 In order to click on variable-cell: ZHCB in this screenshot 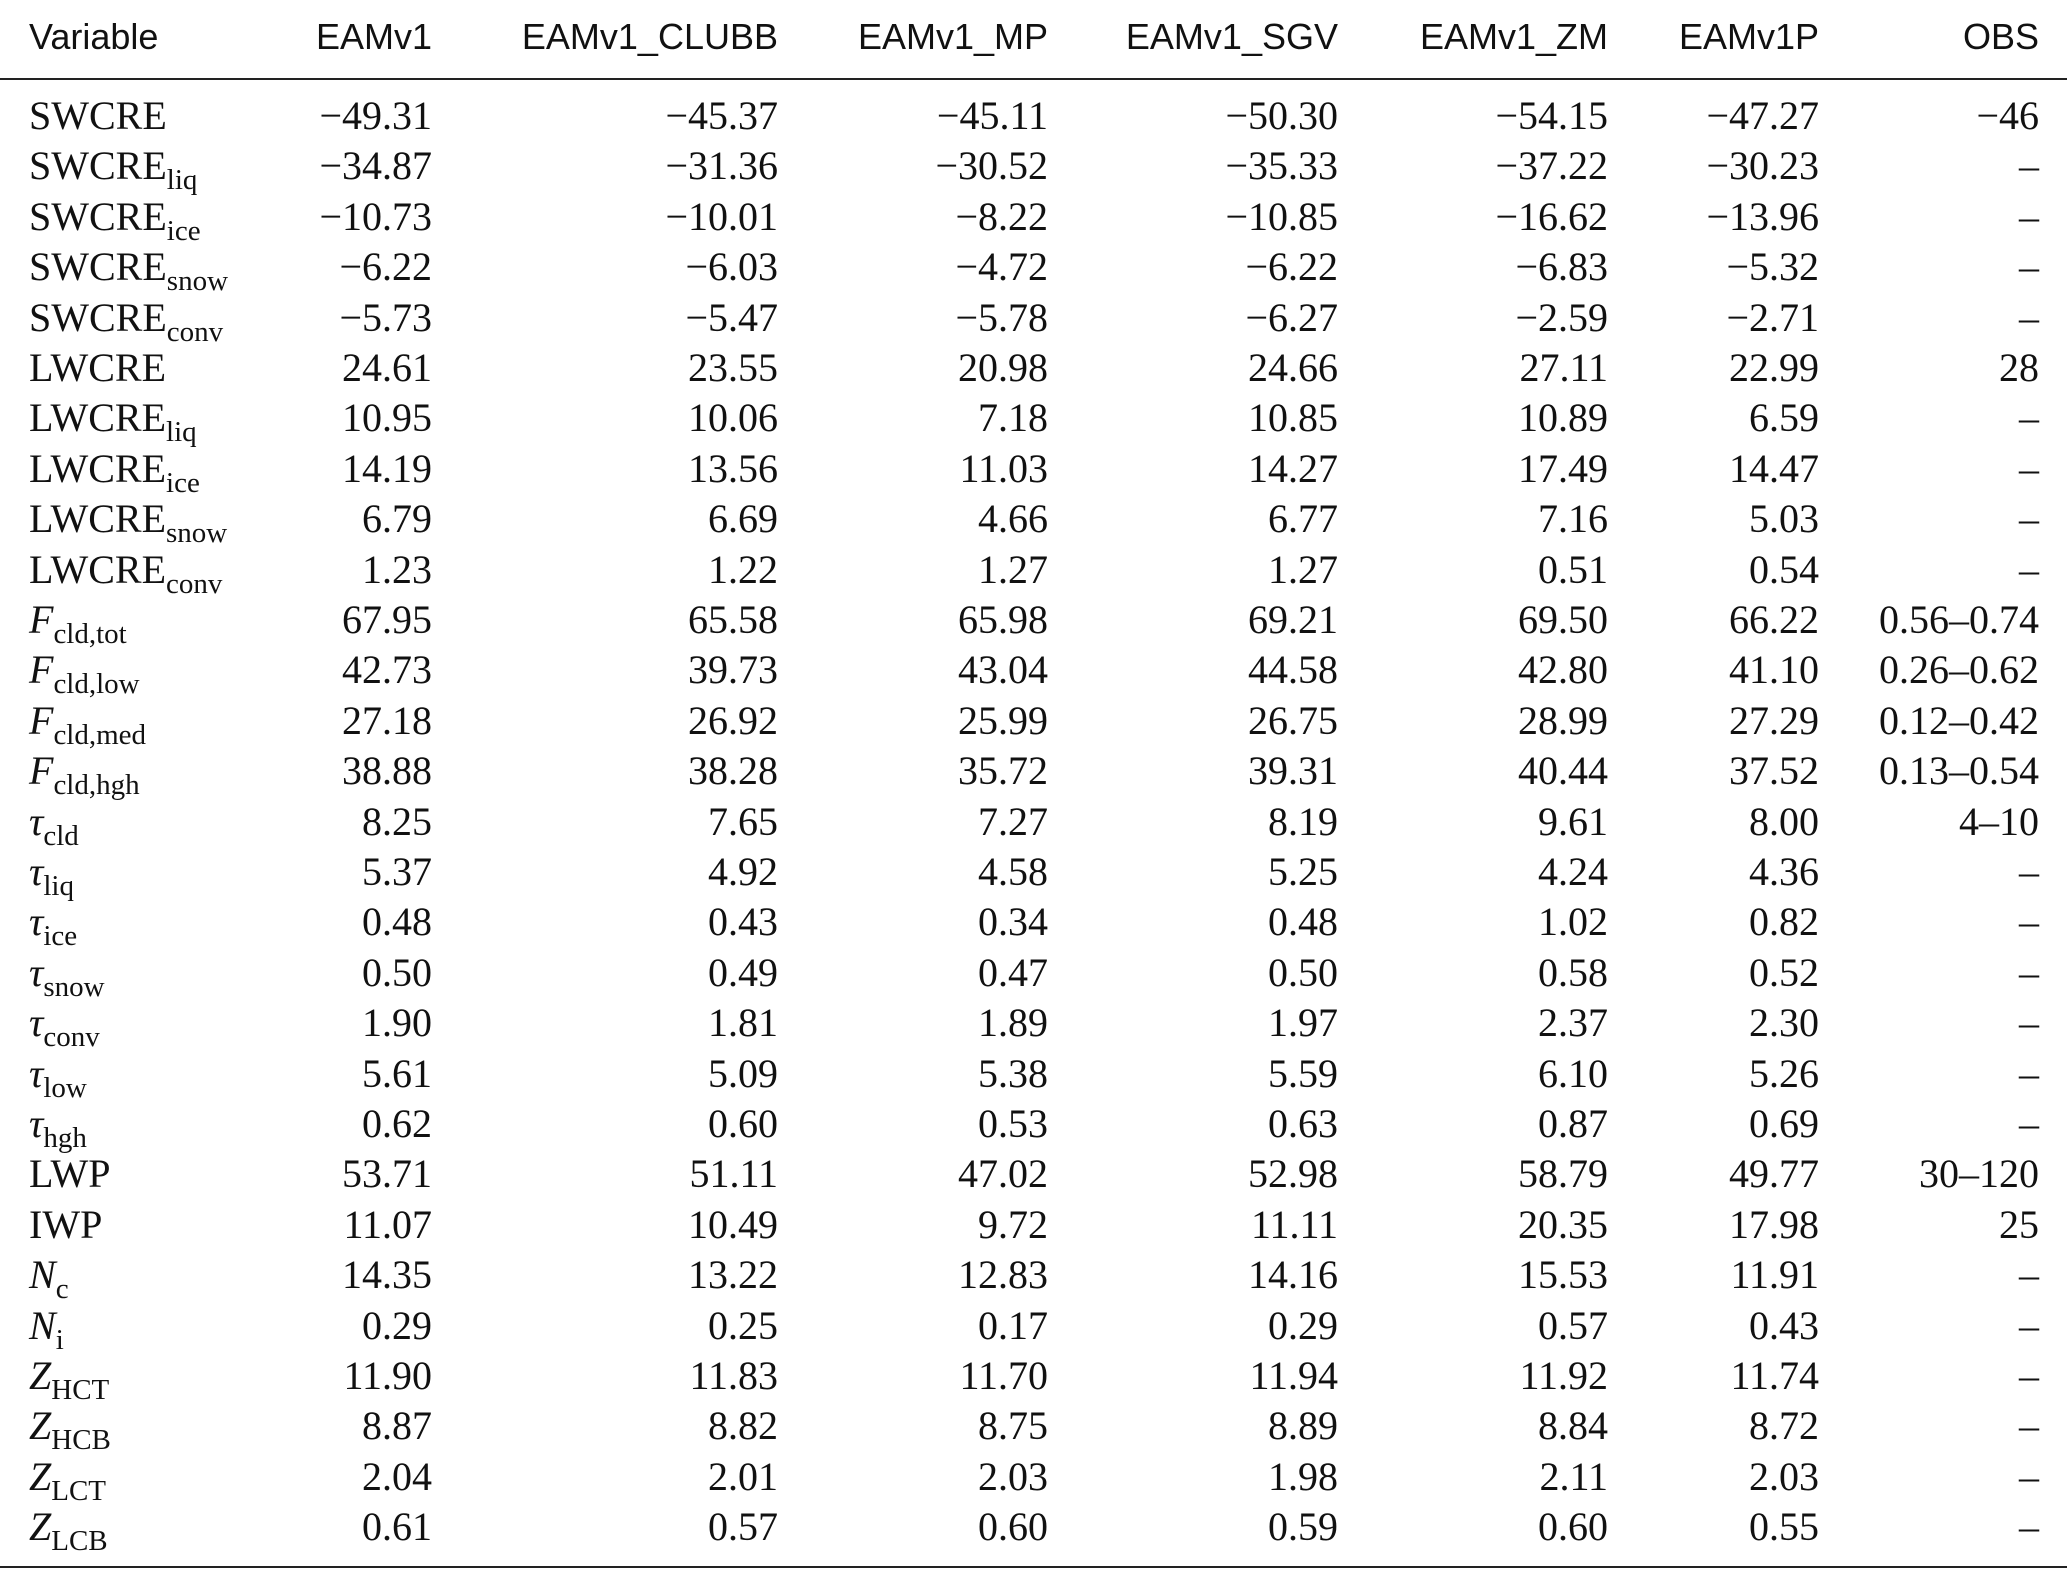, I will do `click(70, 1430)`.